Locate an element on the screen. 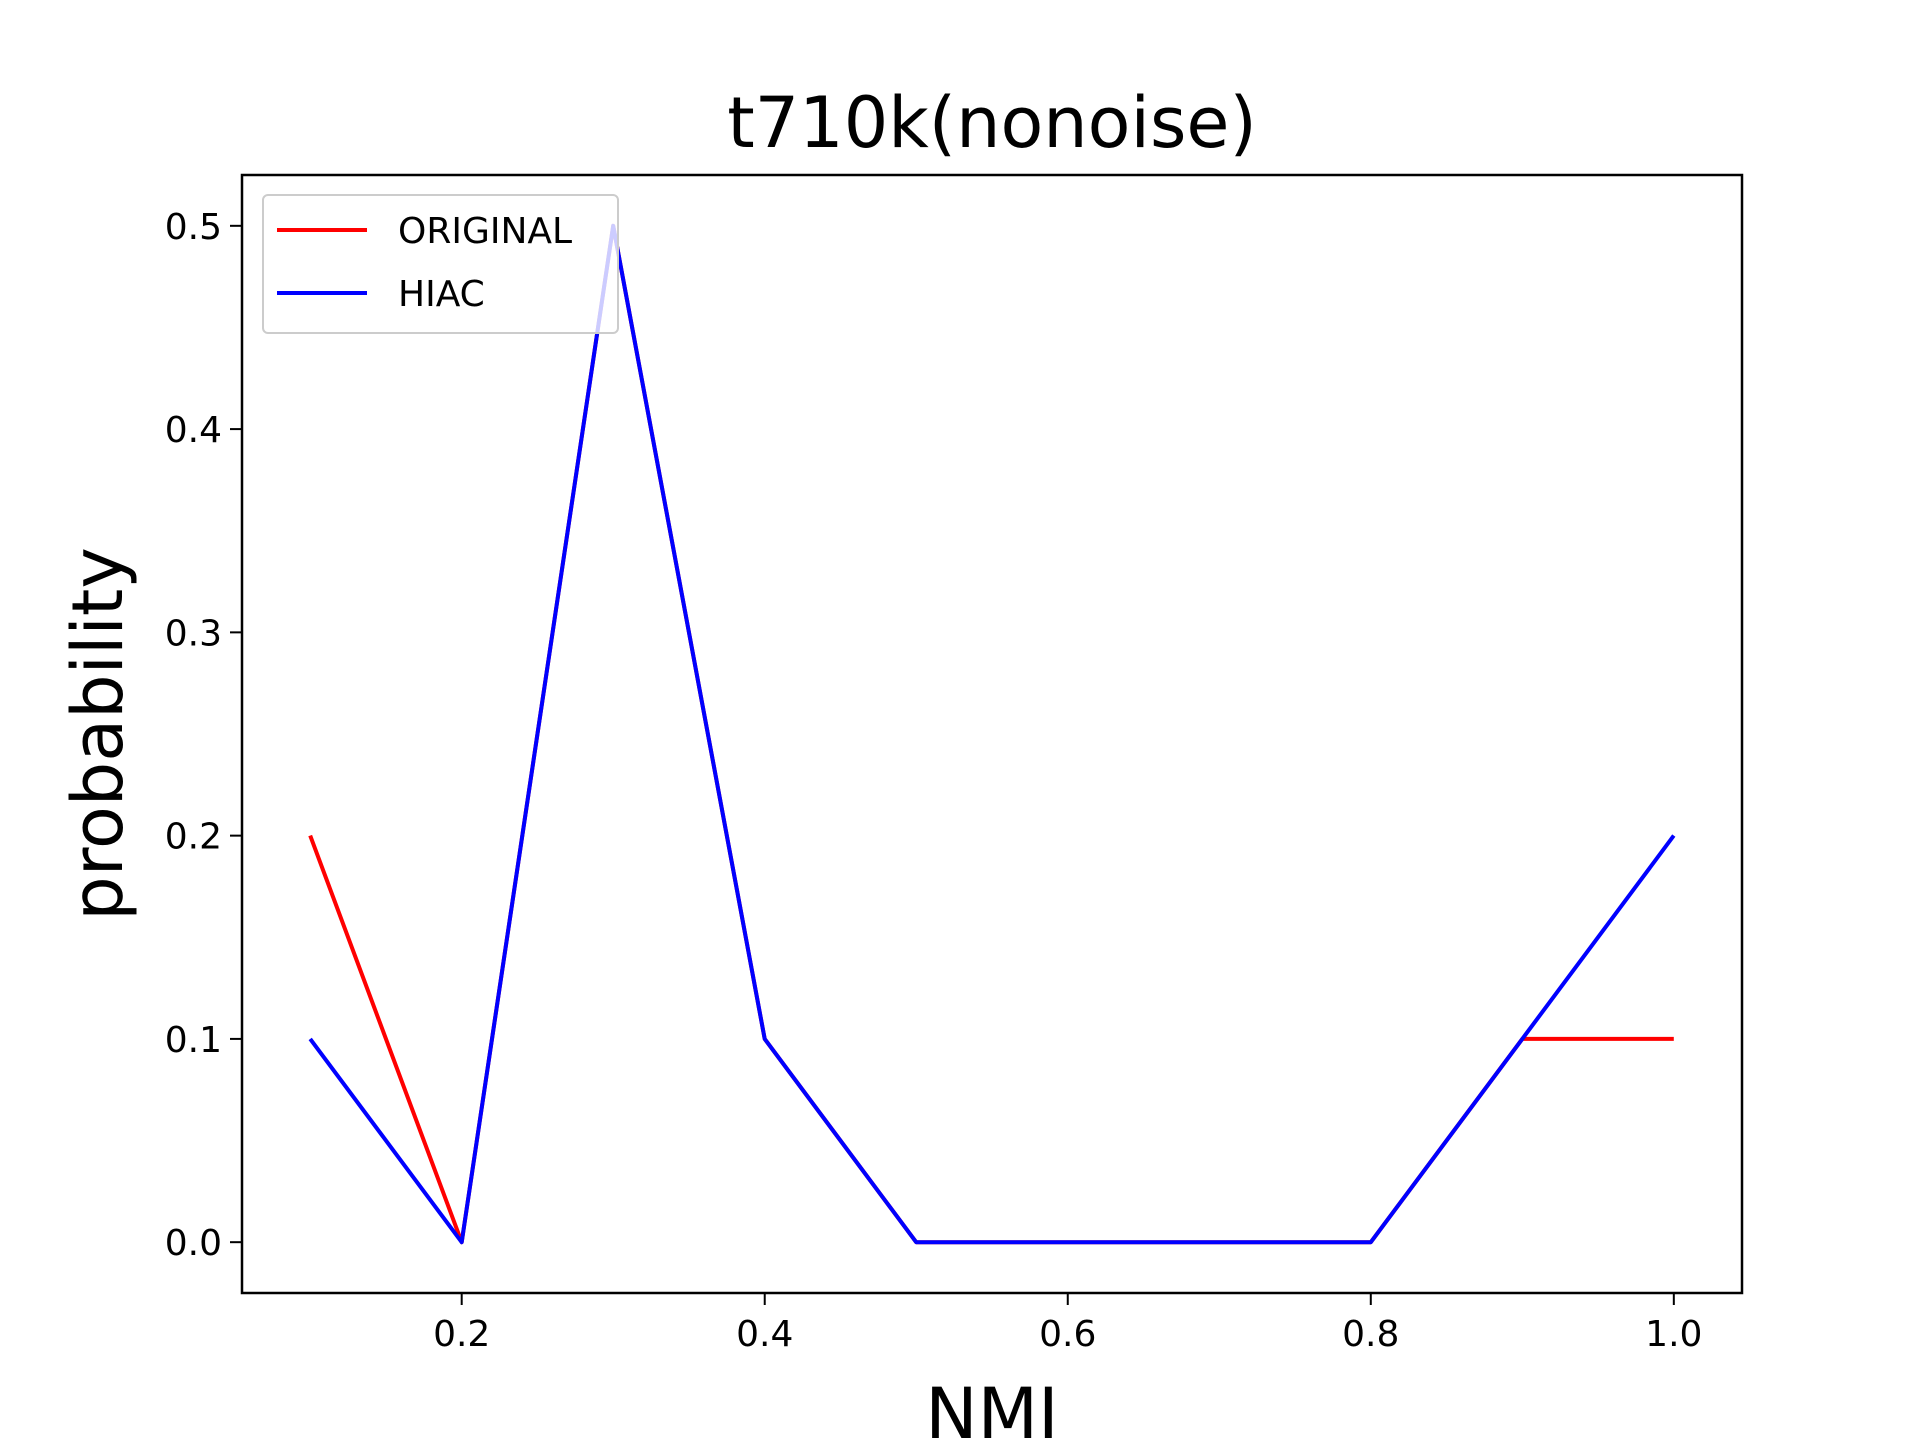  y-tick-label: 0.1 is located at coordinates (193, 1040).